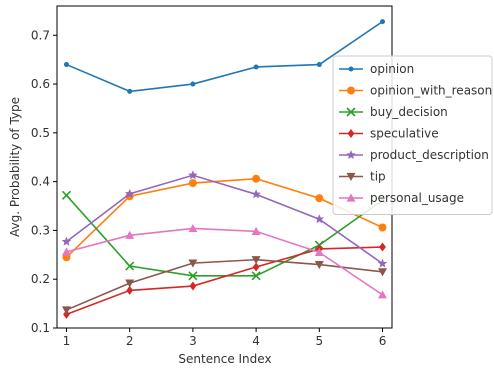  I want to click on legend-label: speculative, so click(404, 134).